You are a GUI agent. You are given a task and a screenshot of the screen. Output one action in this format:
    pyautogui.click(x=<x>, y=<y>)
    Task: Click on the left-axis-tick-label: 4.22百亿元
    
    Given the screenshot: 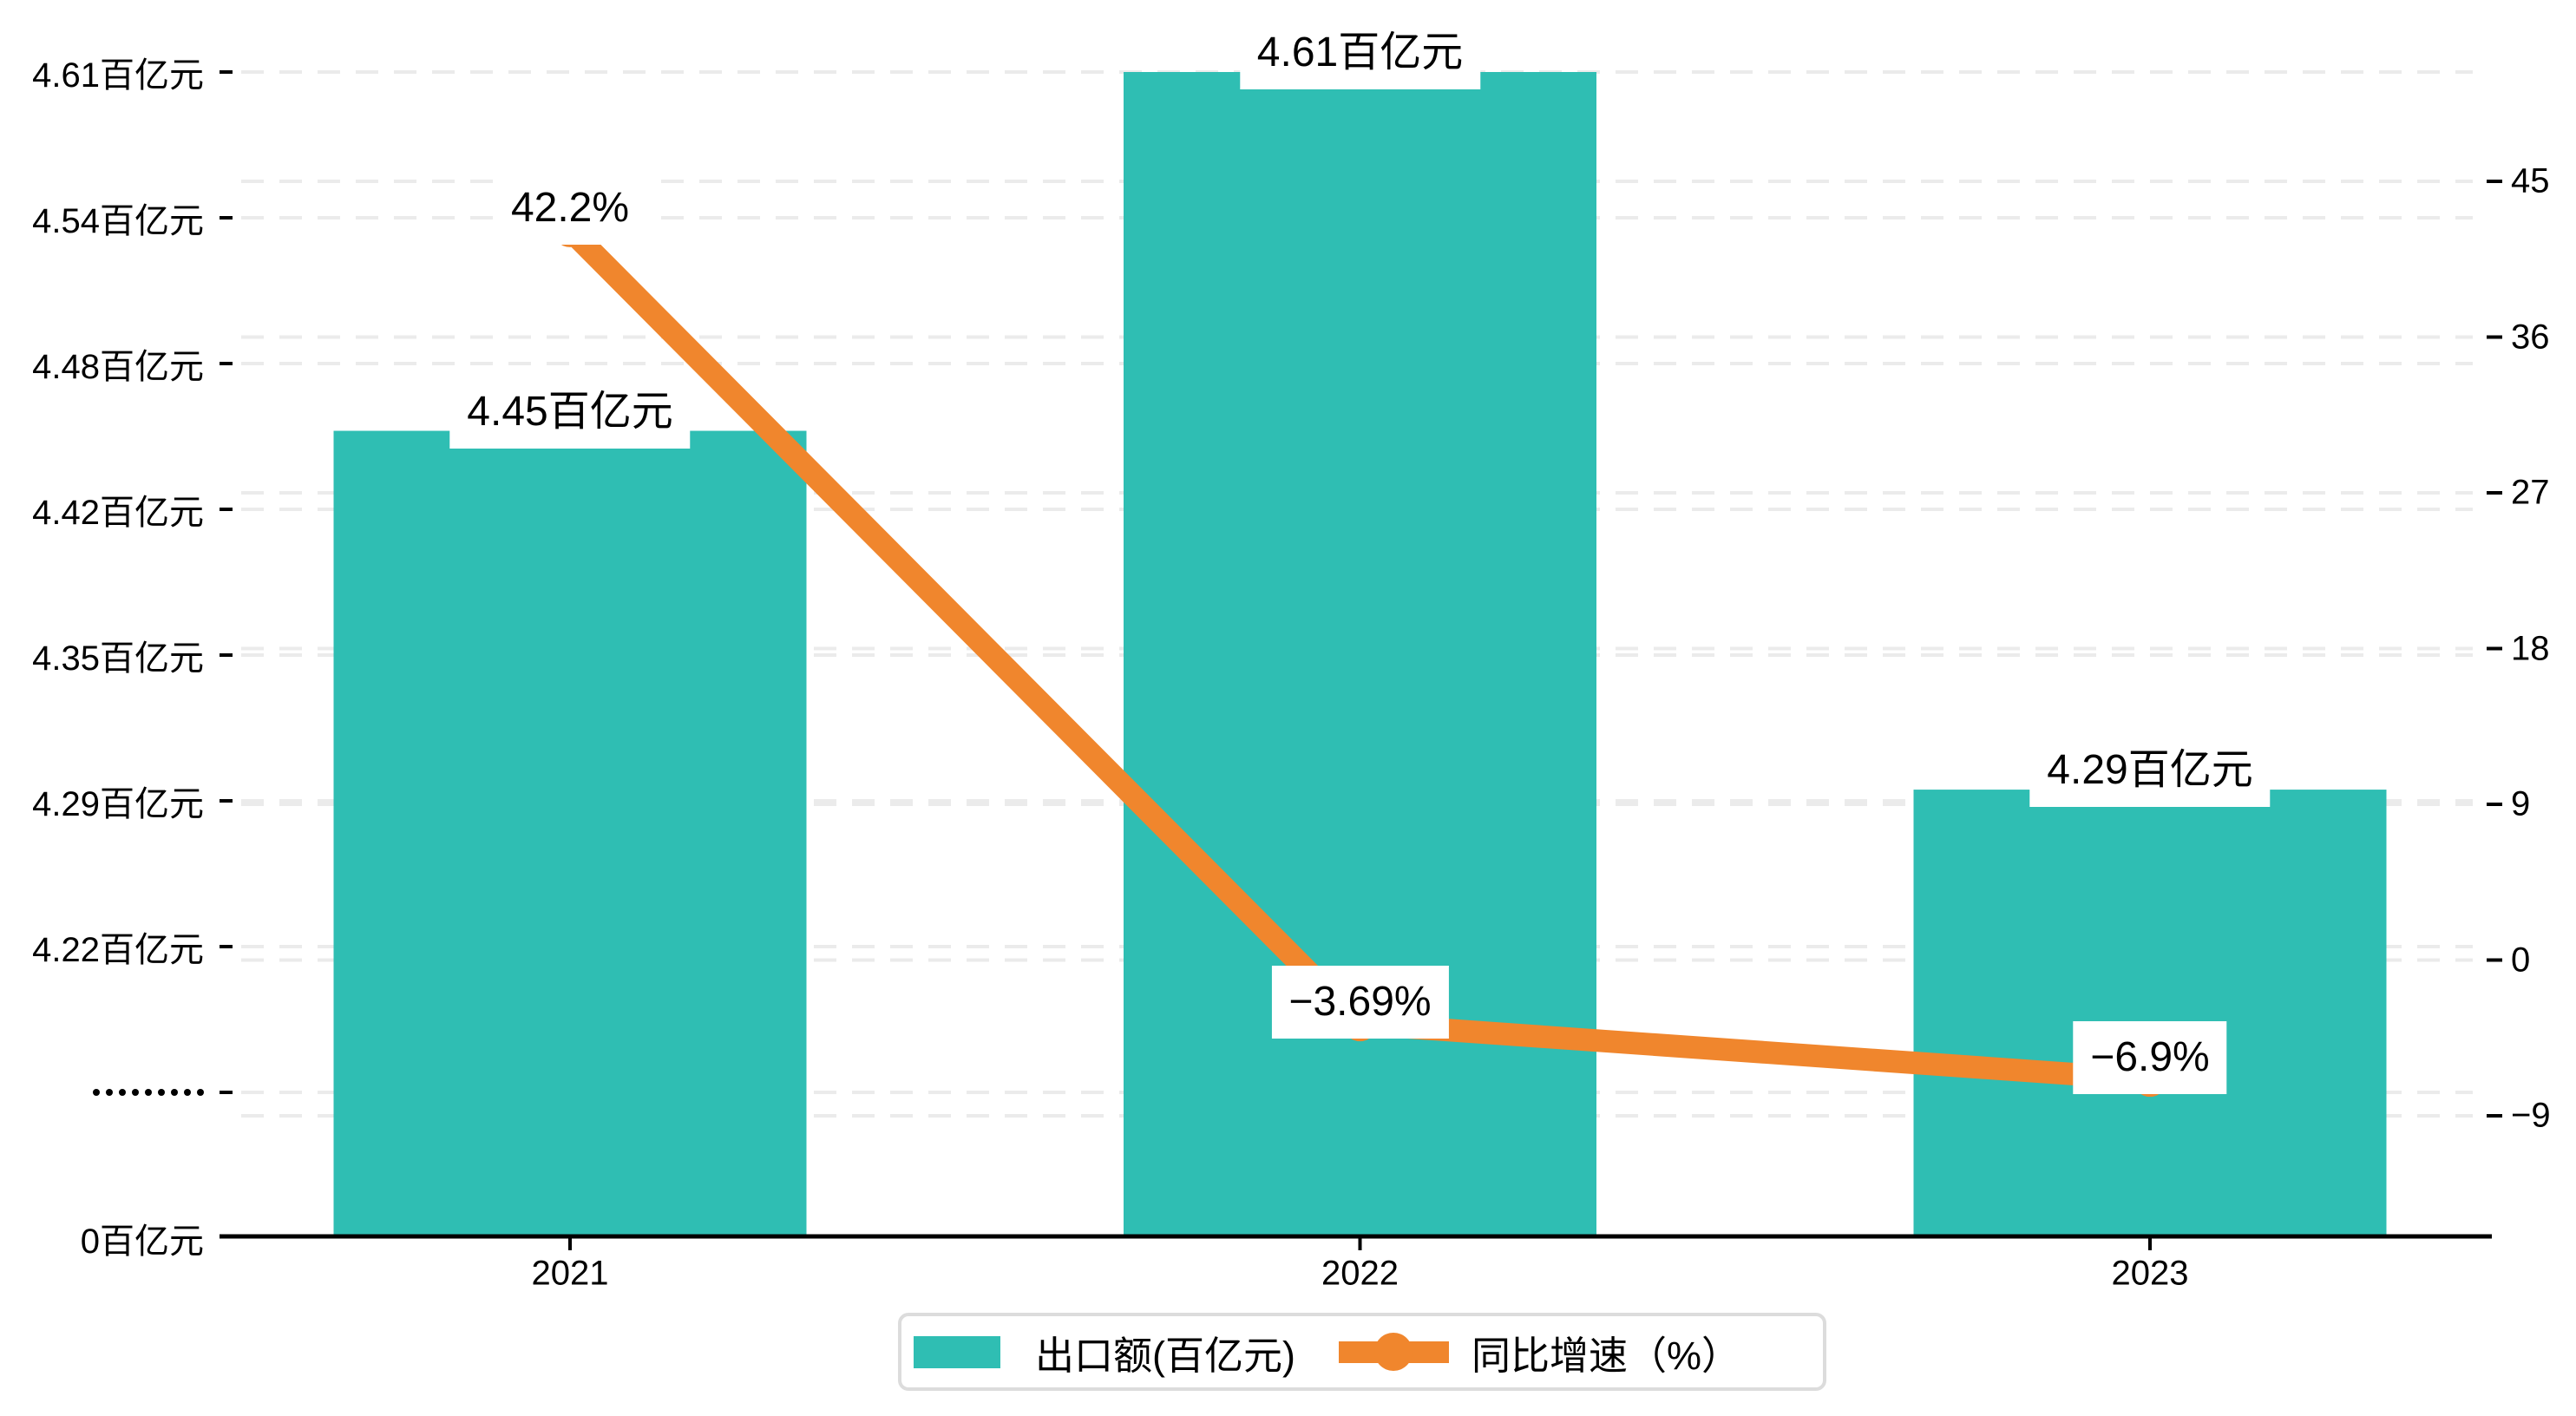 What is the action you would take?
    pyautogui.click(x=118, y=950)
    